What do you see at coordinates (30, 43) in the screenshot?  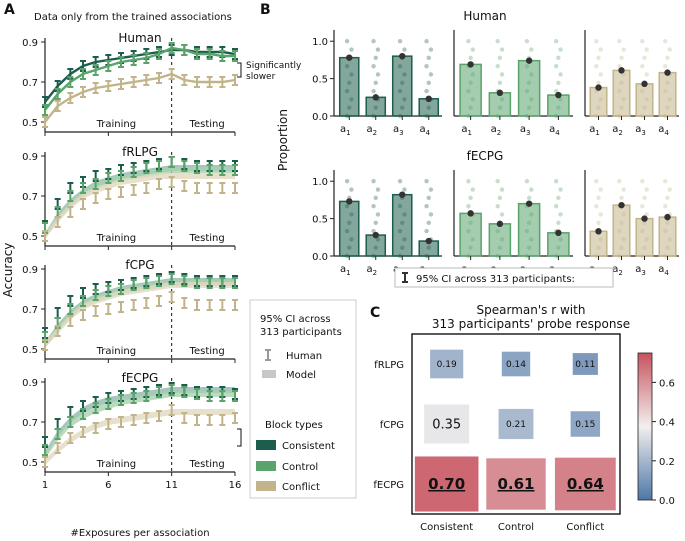 I see `y-tick-label: 0.9` at bounding box center [30, 43].